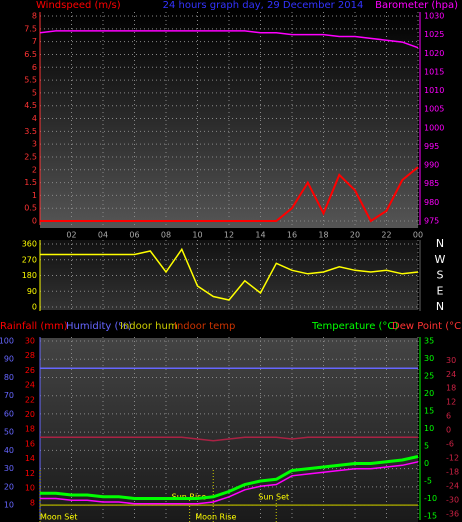  I want to click on y-tick-label: 50, so click(9, 432).